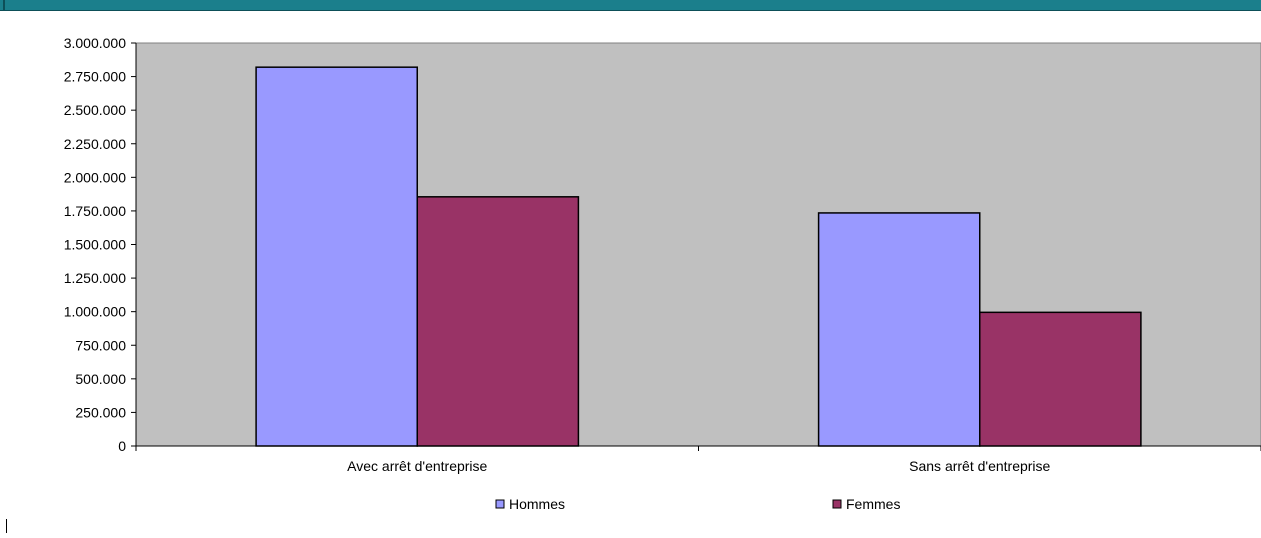 The height and width of the screenshot is (538, 1261). What do you see at coordinates (697, 504) in the screenshot?
I see `legend: Hommes Femmes` at bounding box center [697, 504].